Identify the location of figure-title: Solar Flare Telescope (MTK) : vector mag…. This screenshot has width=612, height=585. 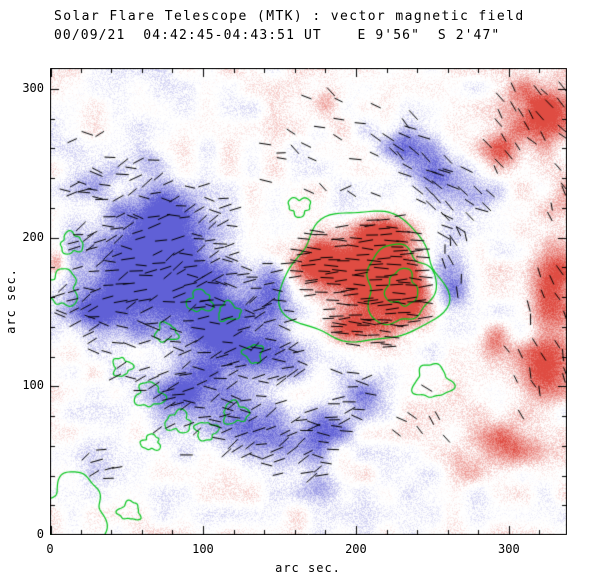
(289, 16).